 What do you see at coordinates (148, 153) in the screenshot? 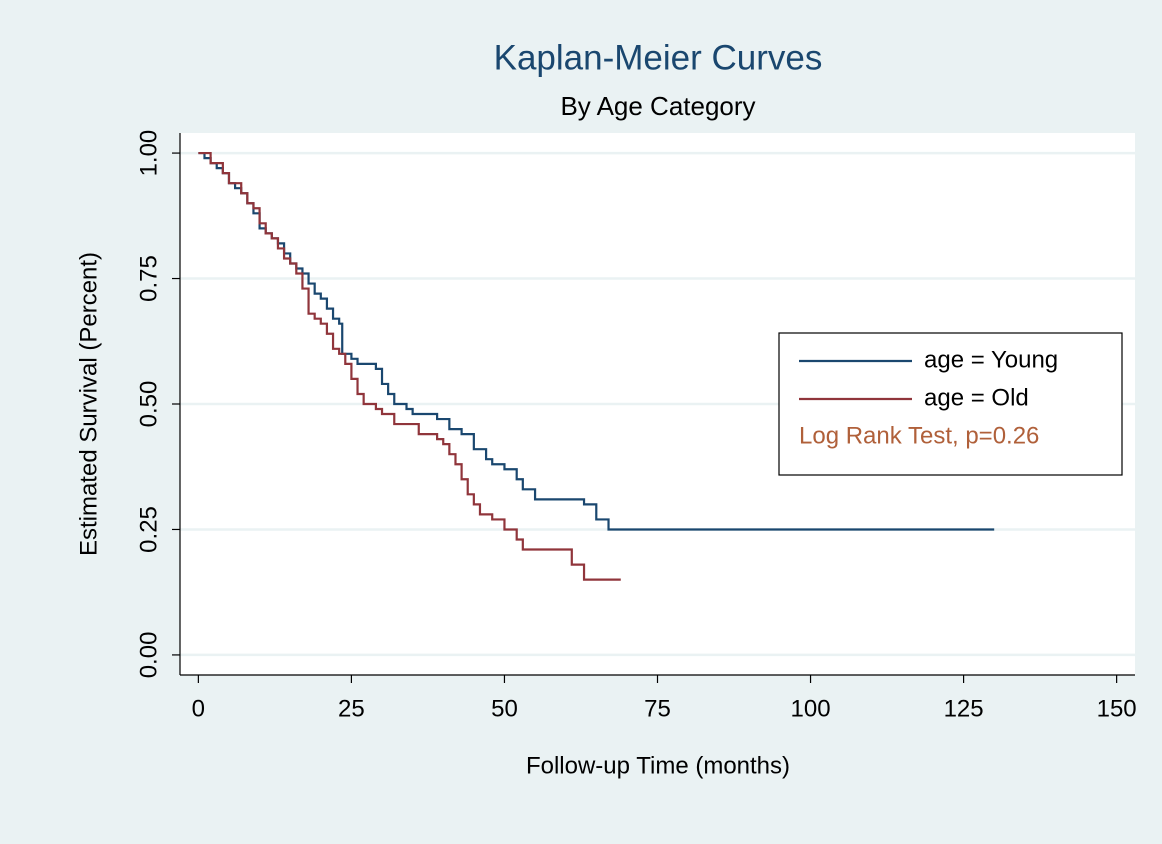
I see `y-tick-label: 1.00` at bounding box center [148, 153].